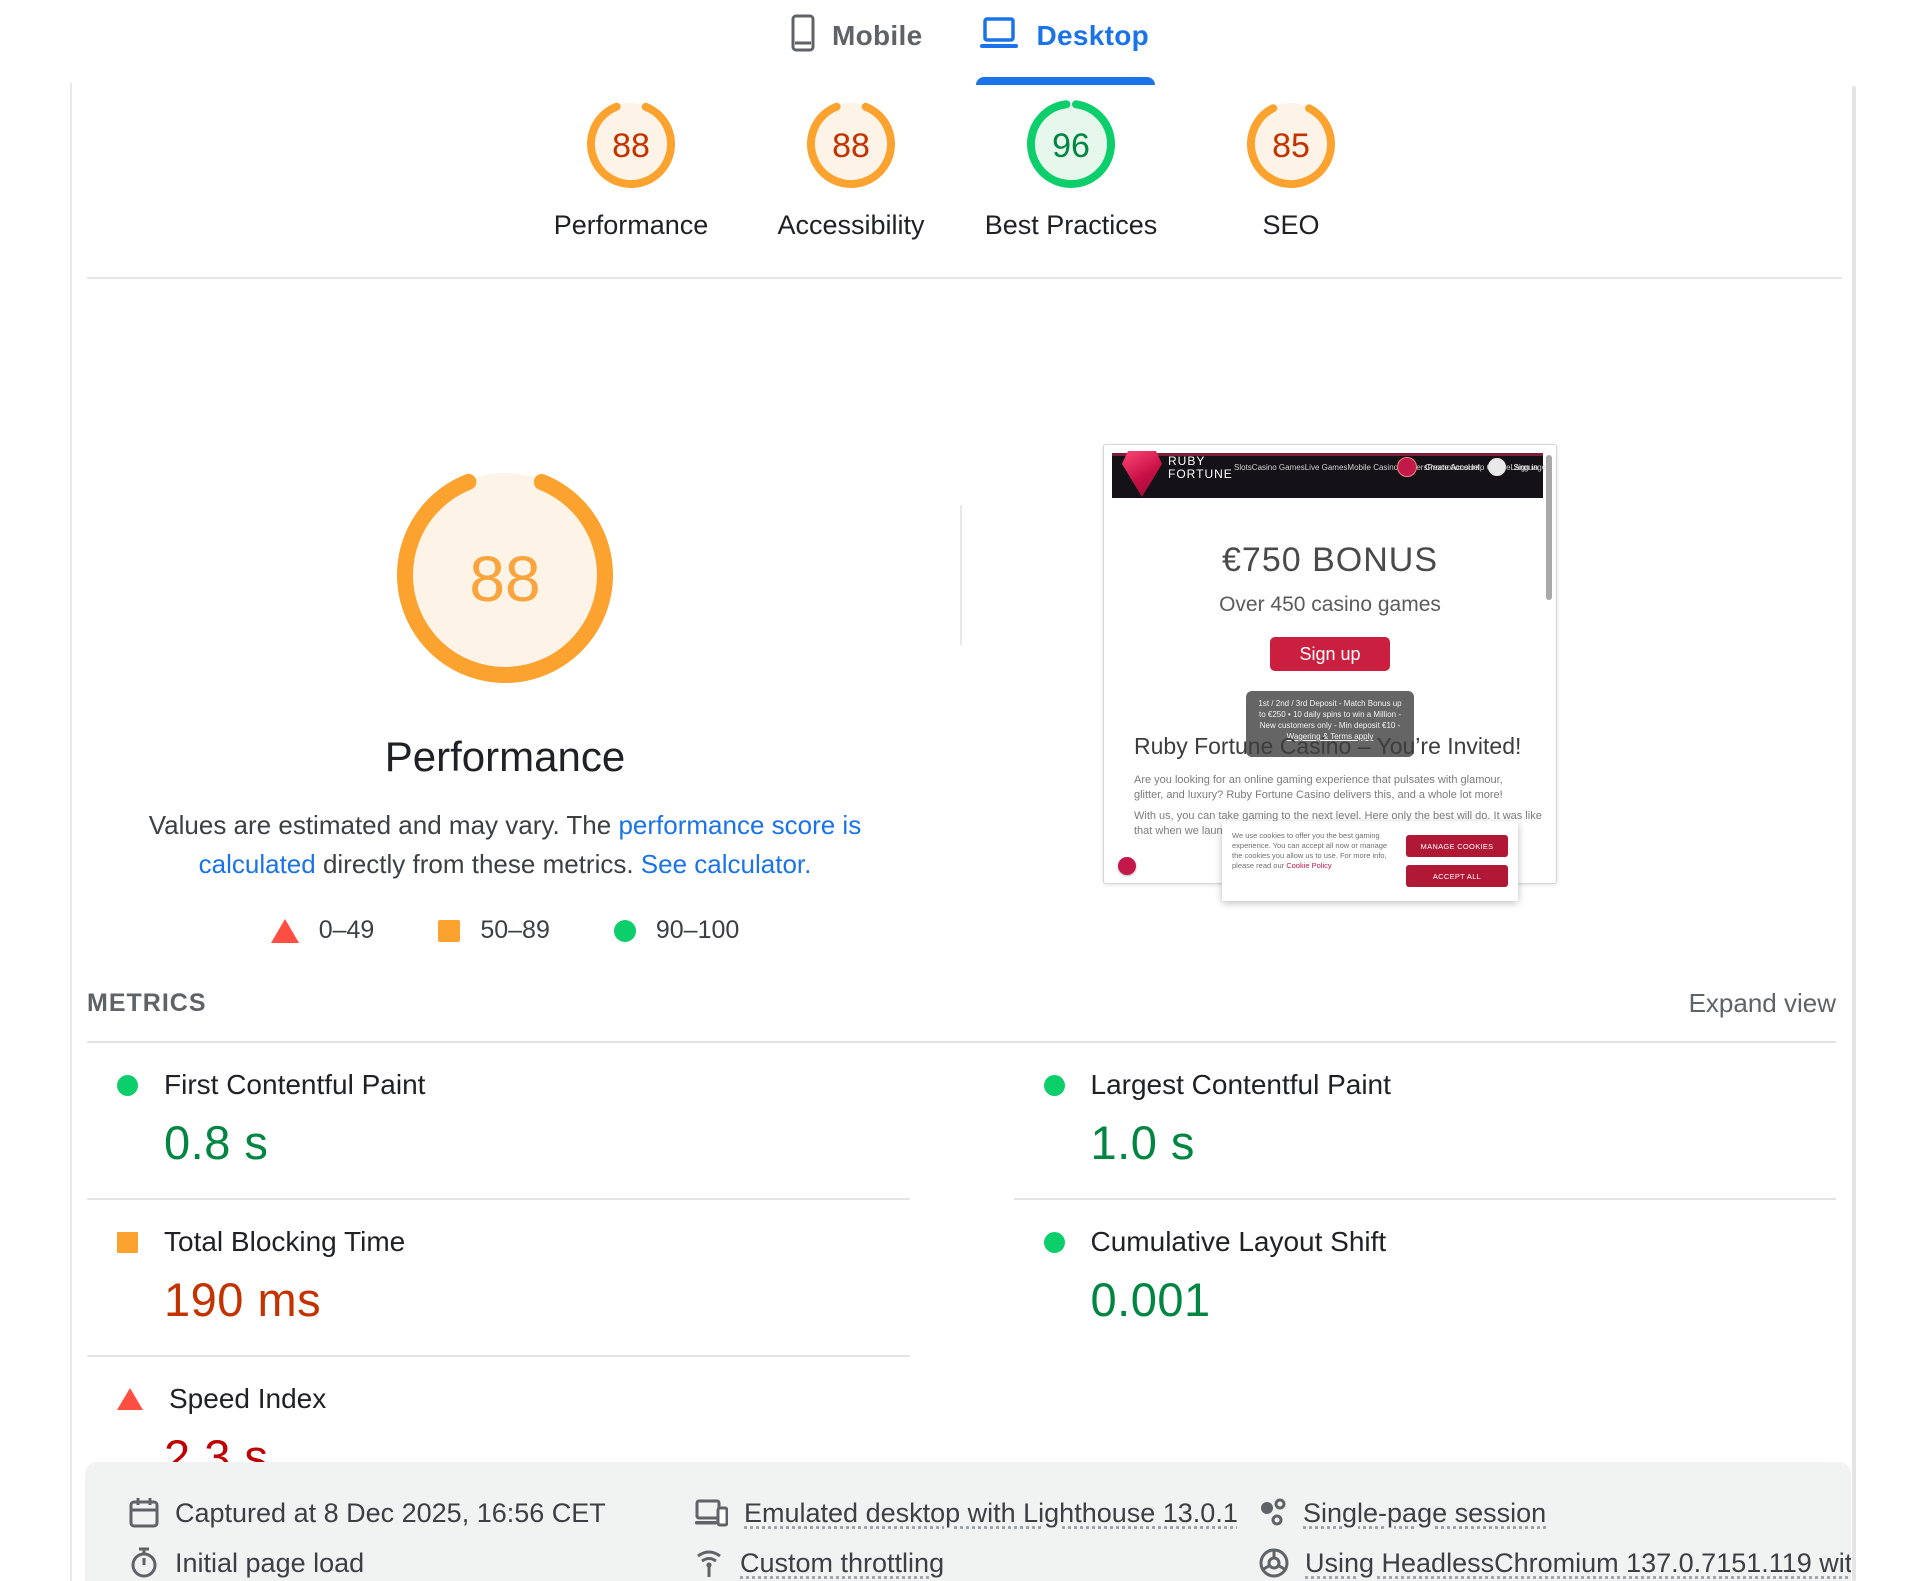 This screenshot has width=1920, height=1581. I want to click on expand-view-button: Expand view, so click(1762, 1003).